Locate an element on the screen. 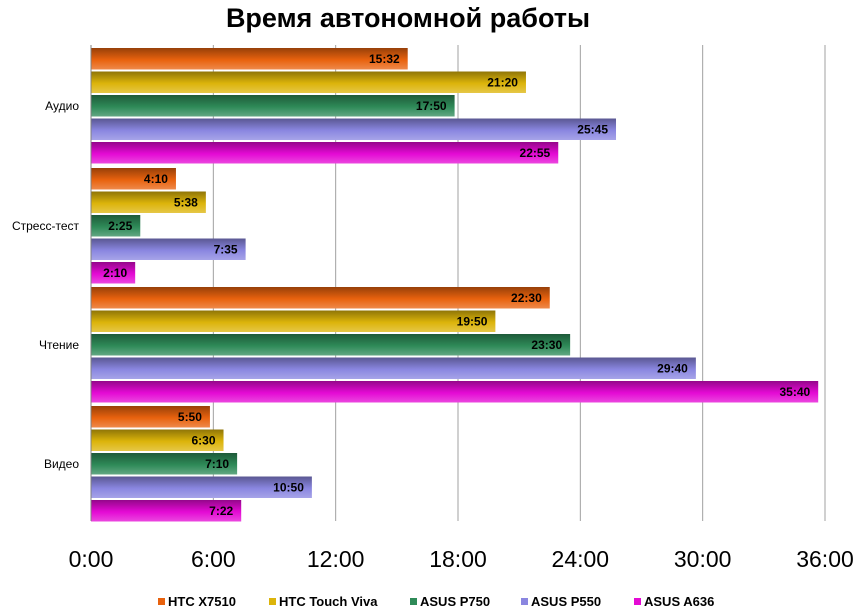  bar-value-label: 4:10 is located at coordinates (156, 179).